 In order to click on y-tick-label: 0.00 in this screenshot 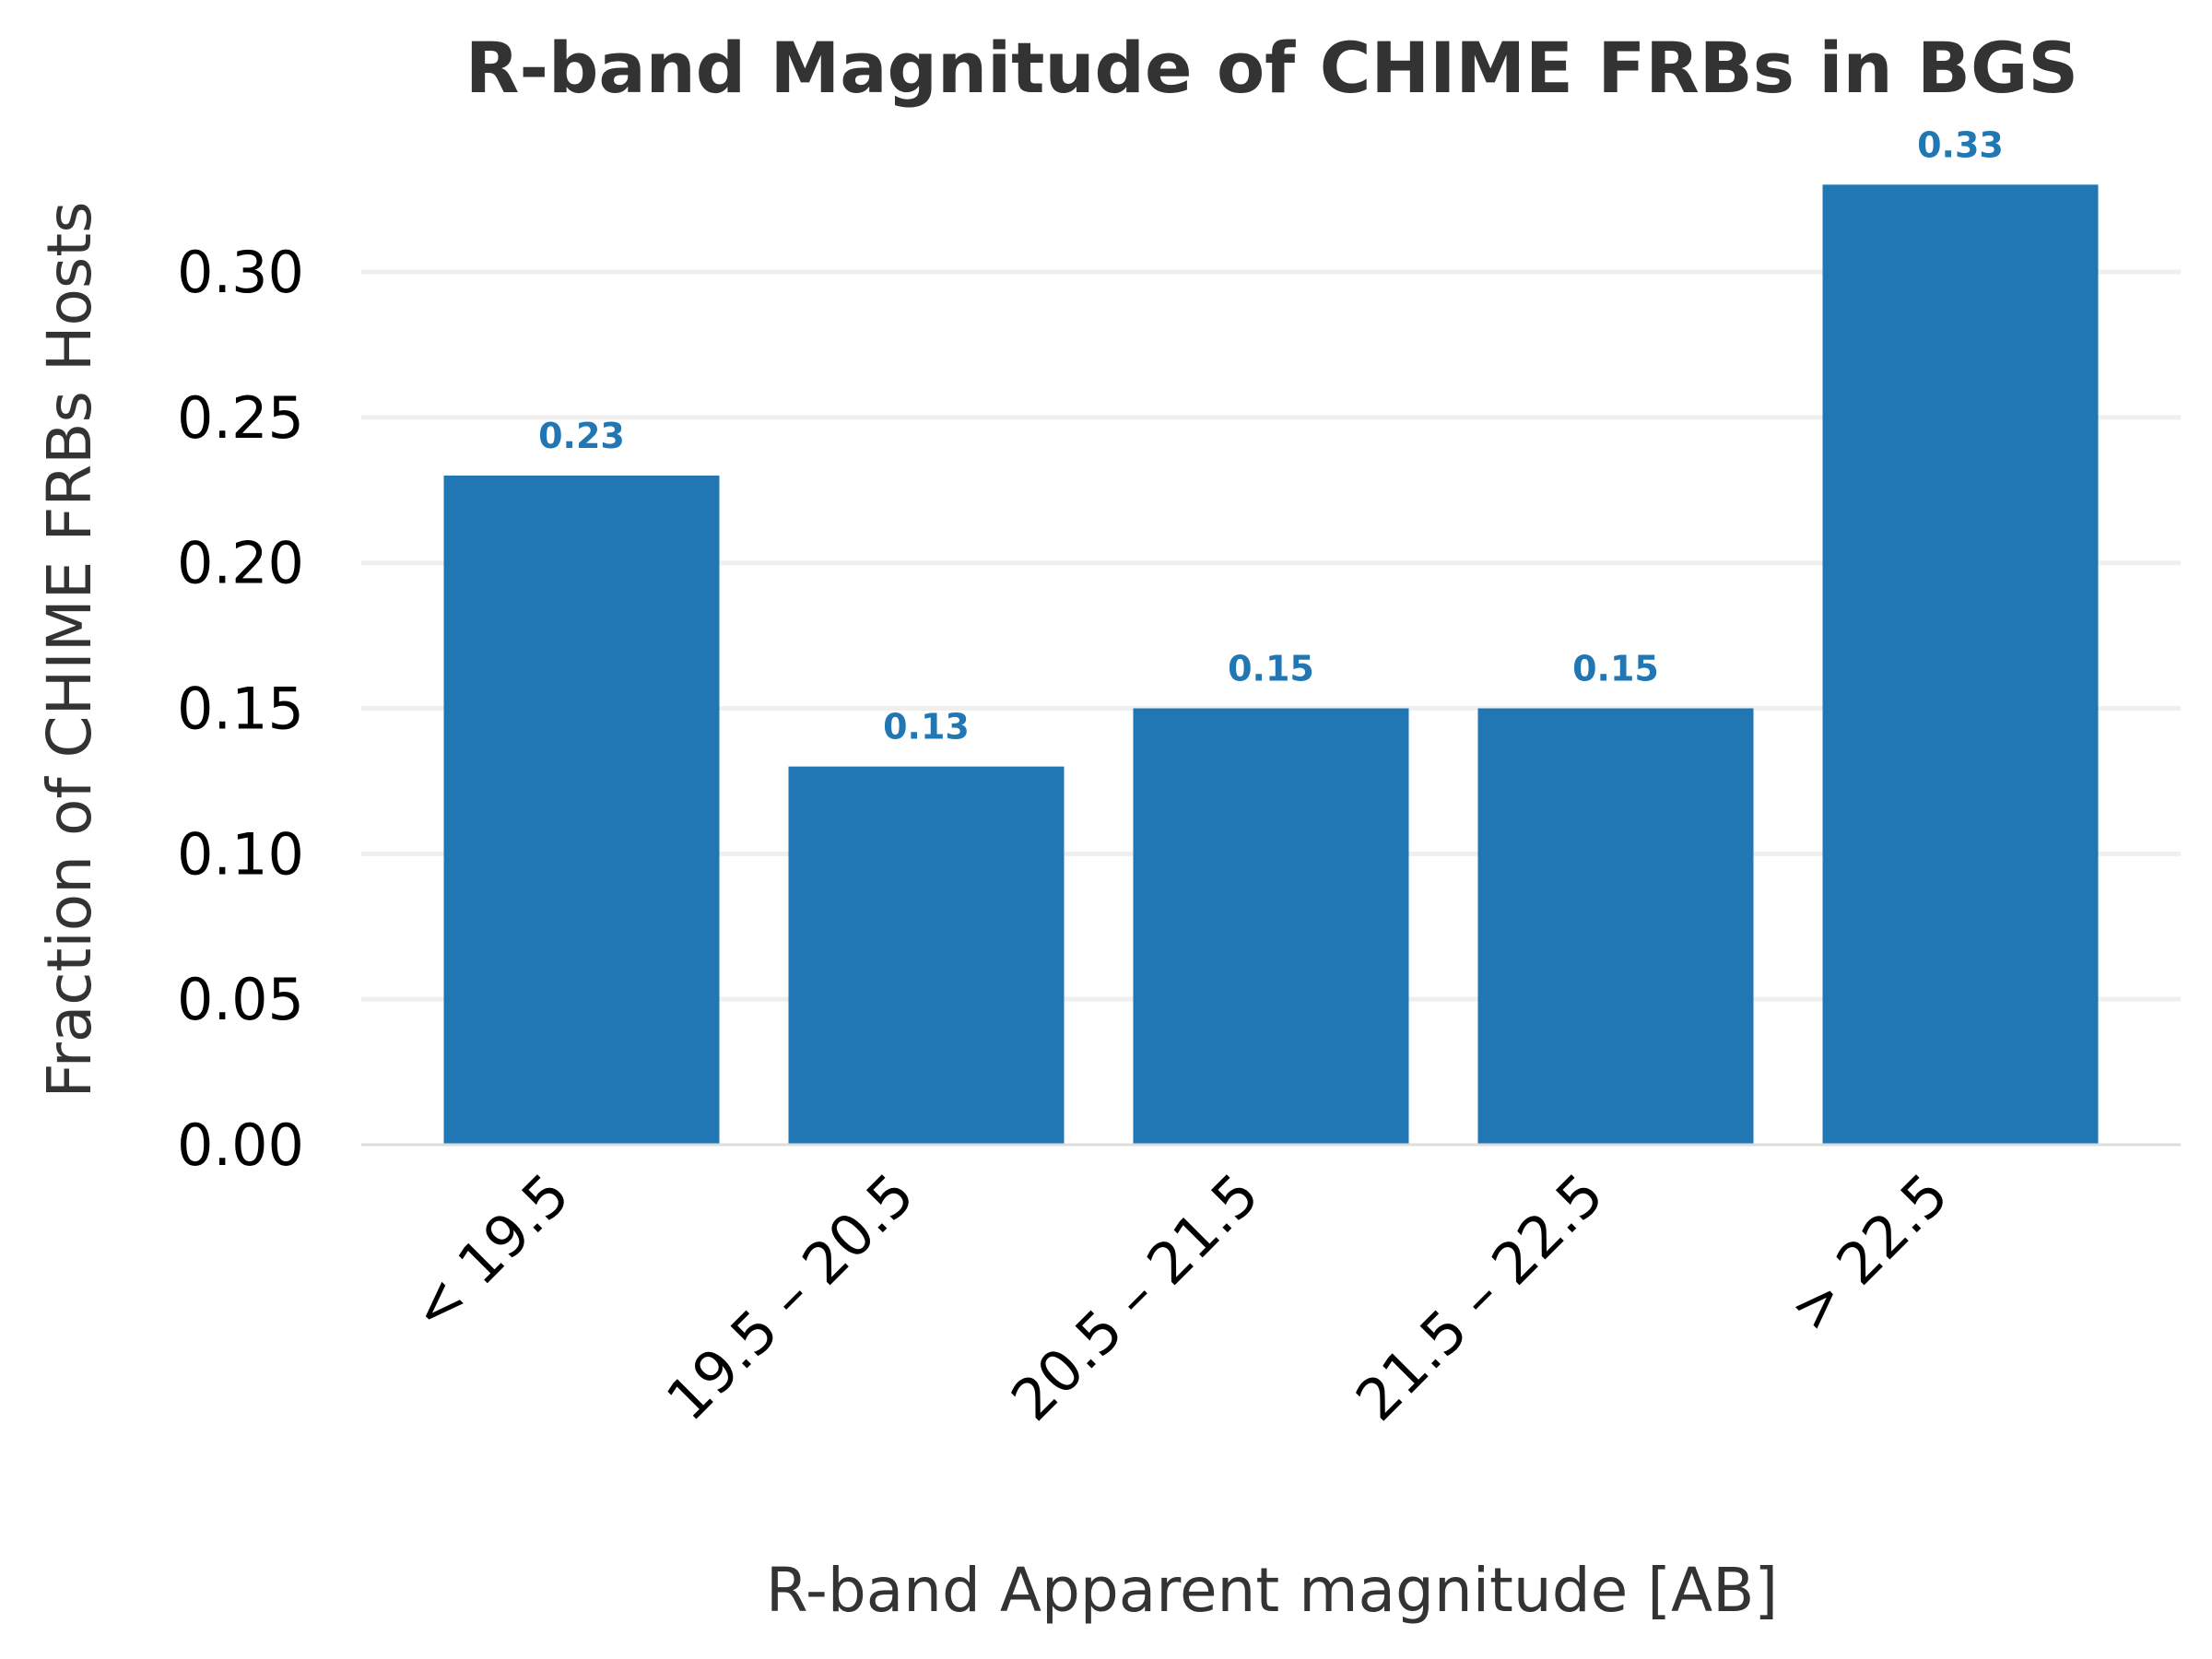, I will do `click(240, 1145)`.